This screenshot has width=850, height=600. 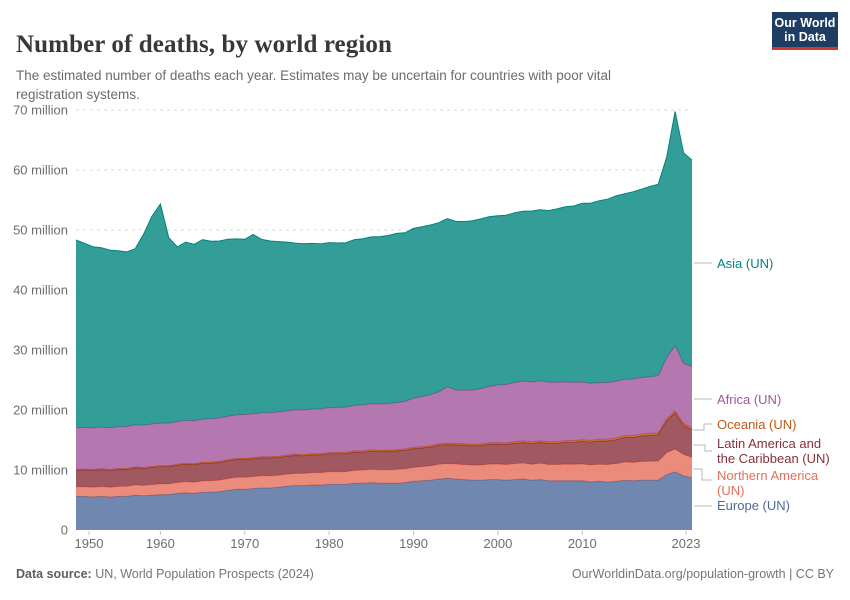 I want to click on legend-label-northern_america: Northern America, so click(x=768, y=475).